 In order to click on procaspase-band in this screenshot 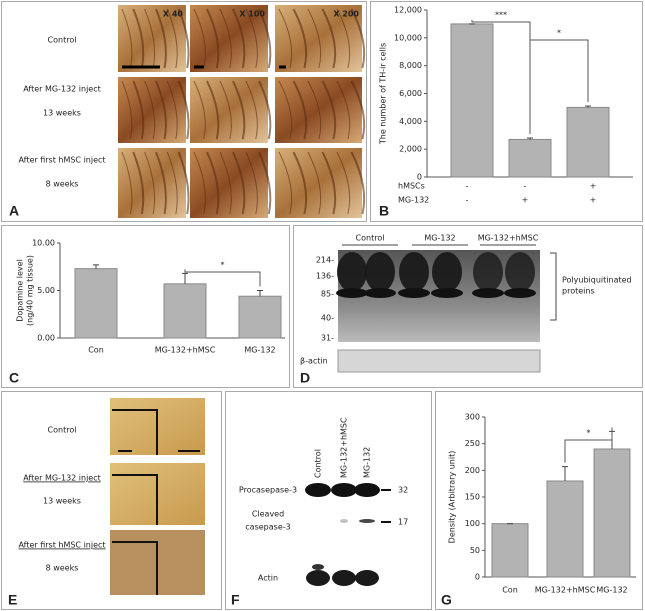, I will do `click(367, 490)`.